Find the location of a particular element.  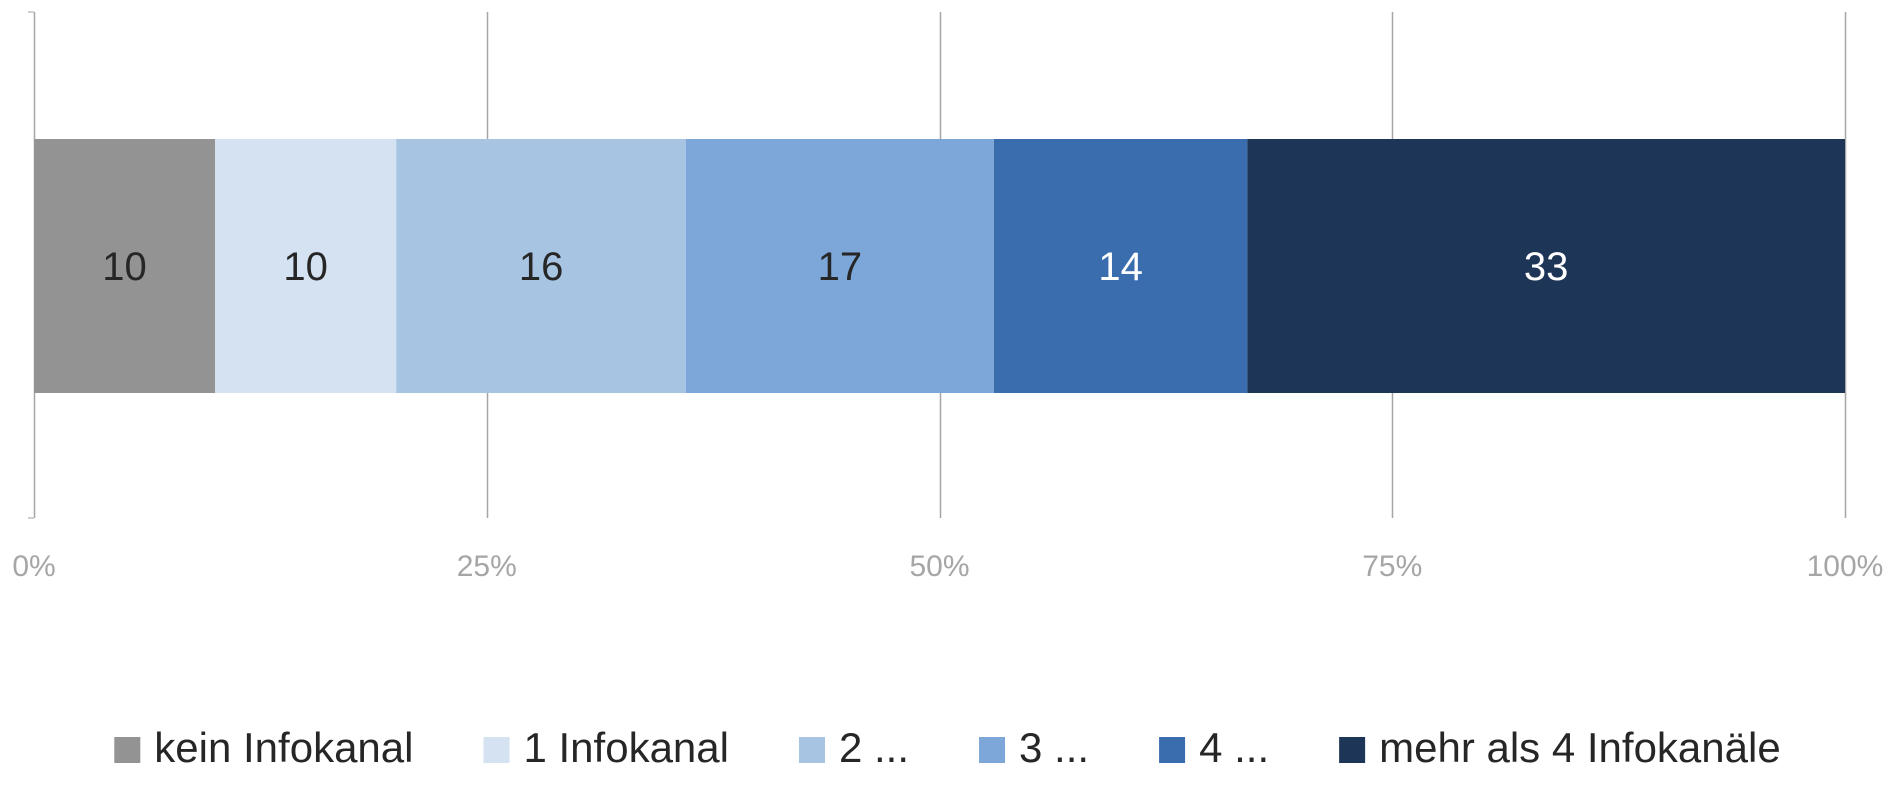

x-tick-label: 75% is located at coordinates (1392, 566).